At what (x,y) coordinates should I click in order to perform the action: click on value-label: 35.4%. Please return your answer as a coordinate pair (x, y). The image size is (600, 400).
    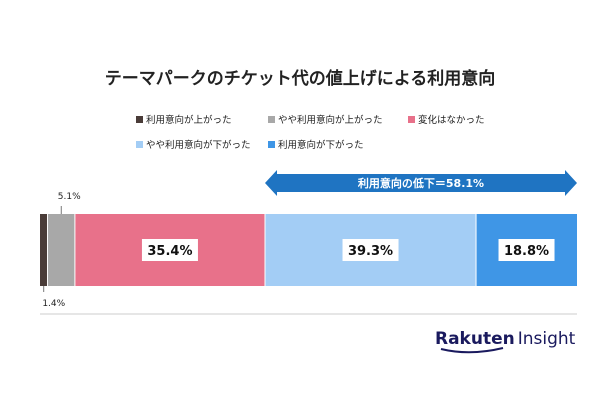
    Looking at the image, I should click on (169, 251).